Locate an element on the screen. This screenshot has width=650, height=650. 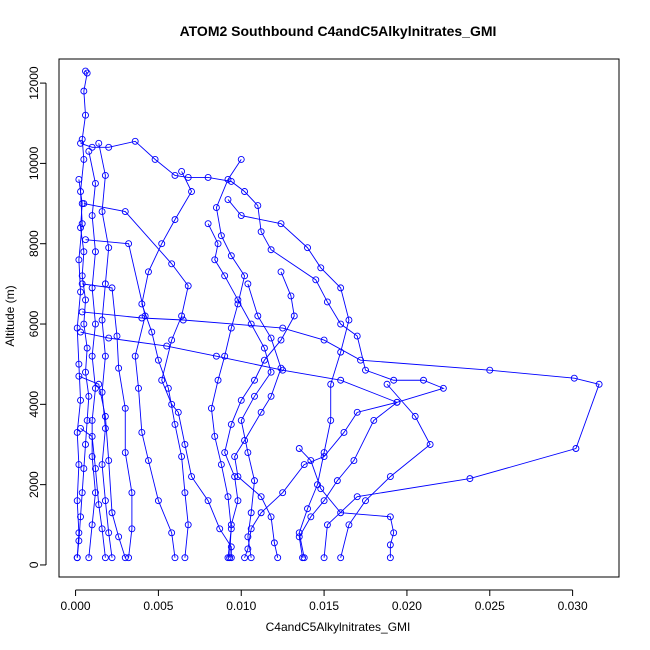
x-tick-label: 0.025 is located at coordinates (490, 606).